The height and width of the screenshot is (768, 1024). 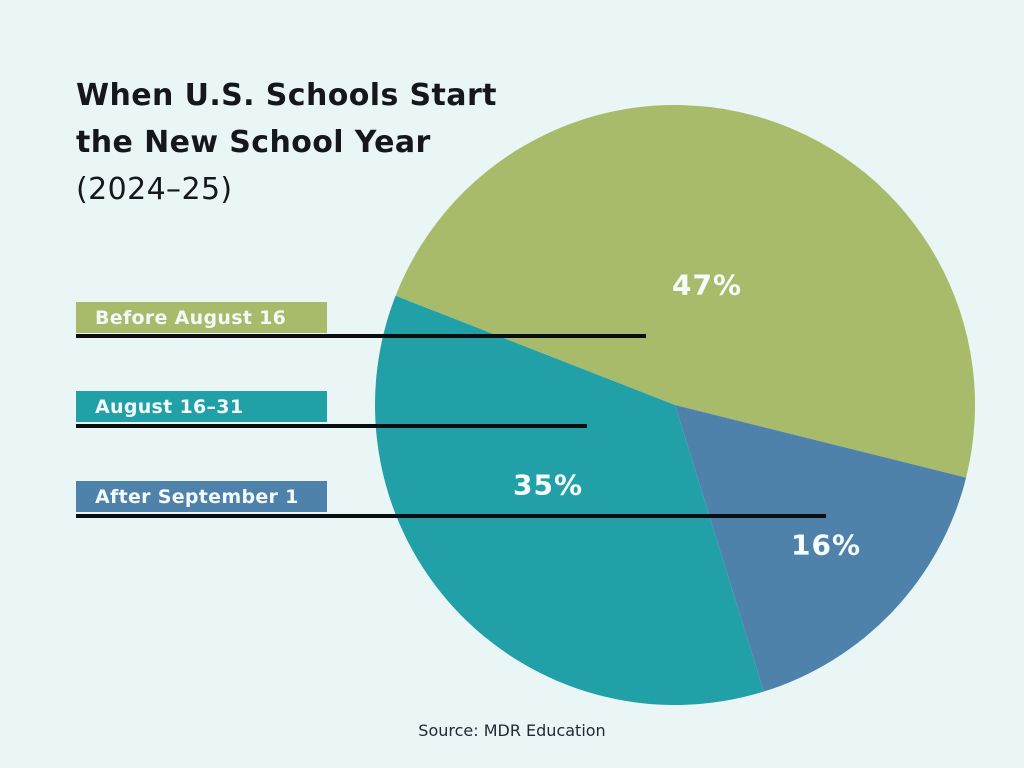 I want to click on slice-value-before-august-16: 47%, so click(x=707, y=285).